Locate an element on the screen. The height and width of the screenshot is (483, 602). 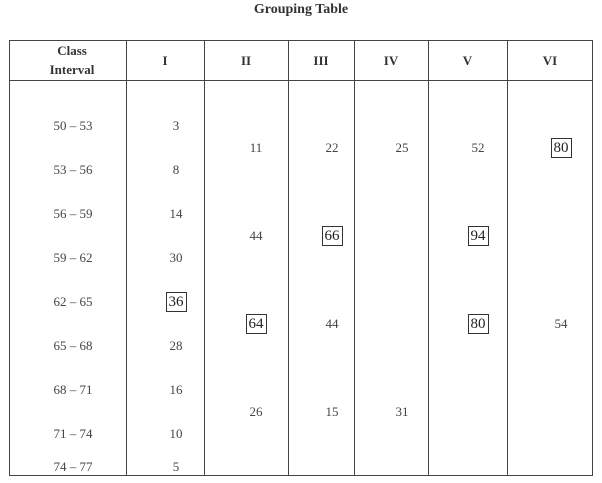
col2-value: 11 is located at coordinates (256, 147).